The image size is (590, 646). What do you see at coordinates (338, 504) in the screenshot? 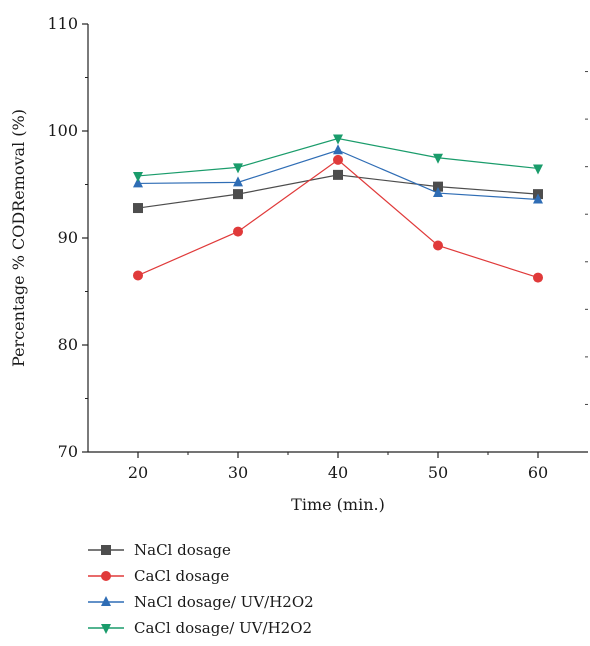
I see `x-axis-title: Time (min.)` at bounding box center [338, 504].